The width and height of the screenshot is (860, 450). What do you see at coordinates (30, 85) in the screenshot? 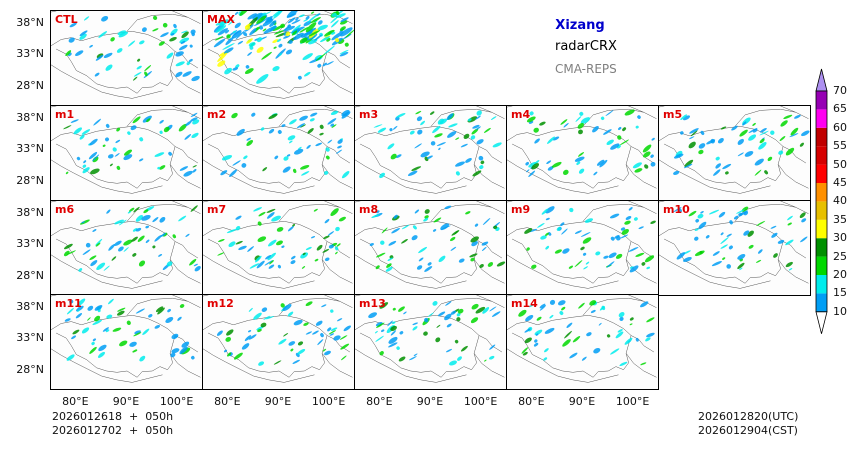
I see `y-tick-label: 28°N` at bounding box center [30, 85].